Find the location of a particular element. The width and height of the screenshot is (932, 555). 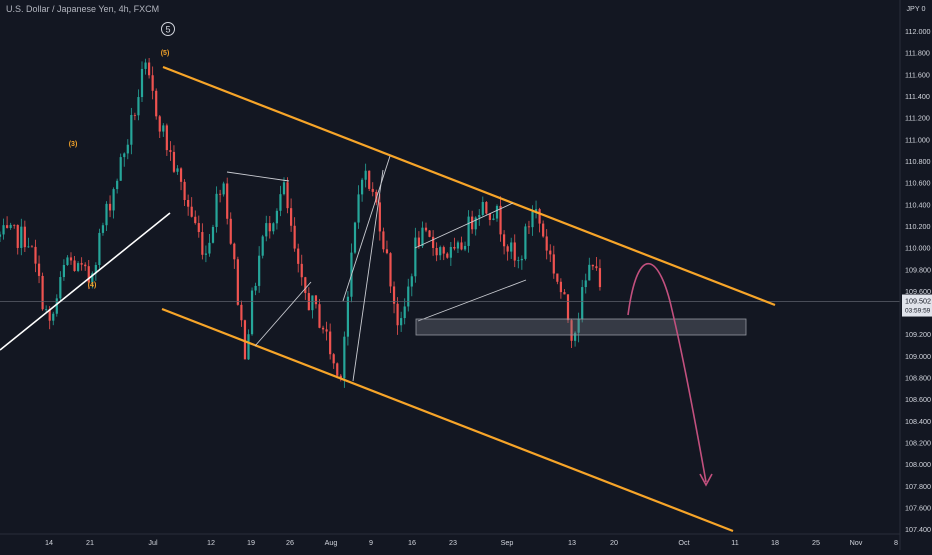

projection-path is located at coordinates (667, 372).